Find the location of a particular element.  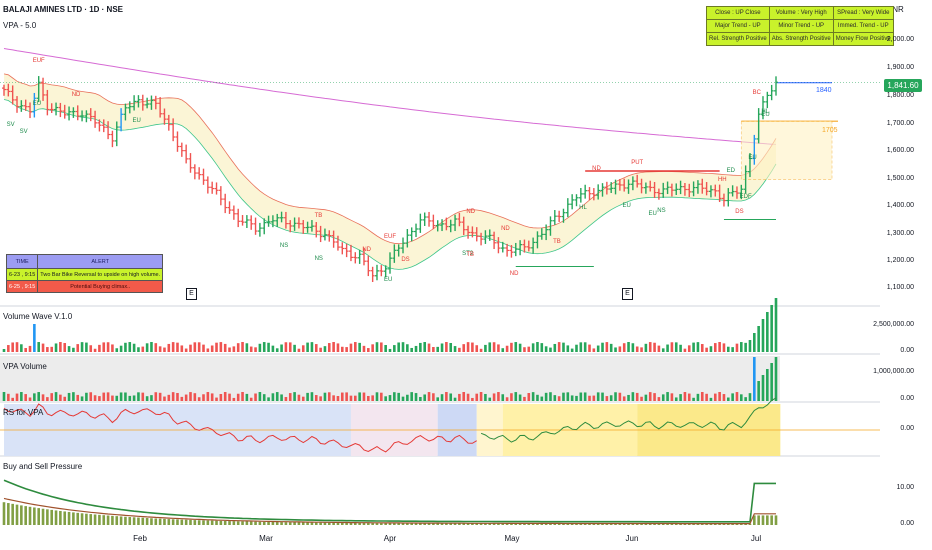

symbol-title: BALAJI AMINES LTD · 1D · NSE is located at coordinates (63, 9).